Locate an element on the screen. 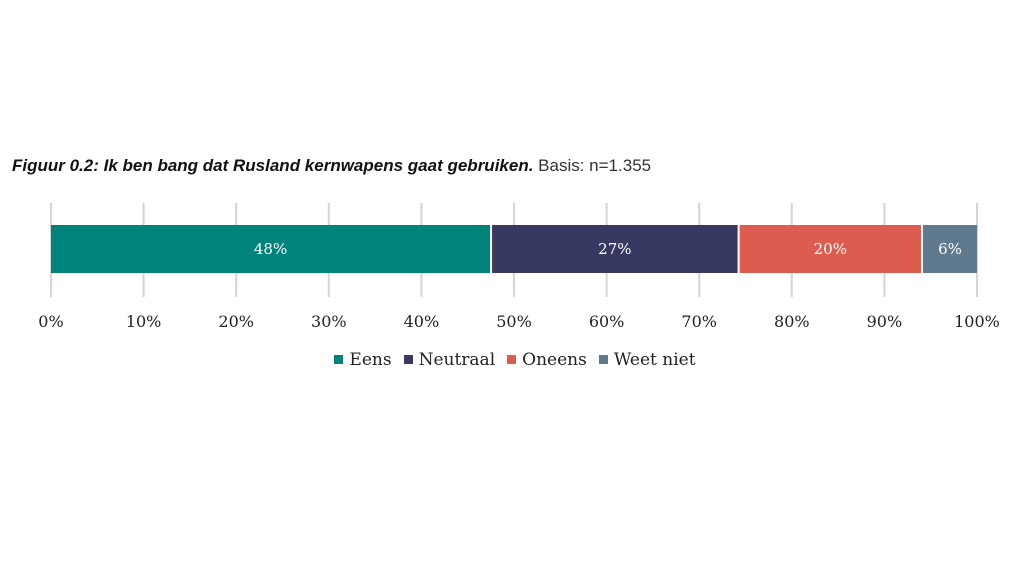  x-tick-label: 50% is located at coordinates (514, 321).